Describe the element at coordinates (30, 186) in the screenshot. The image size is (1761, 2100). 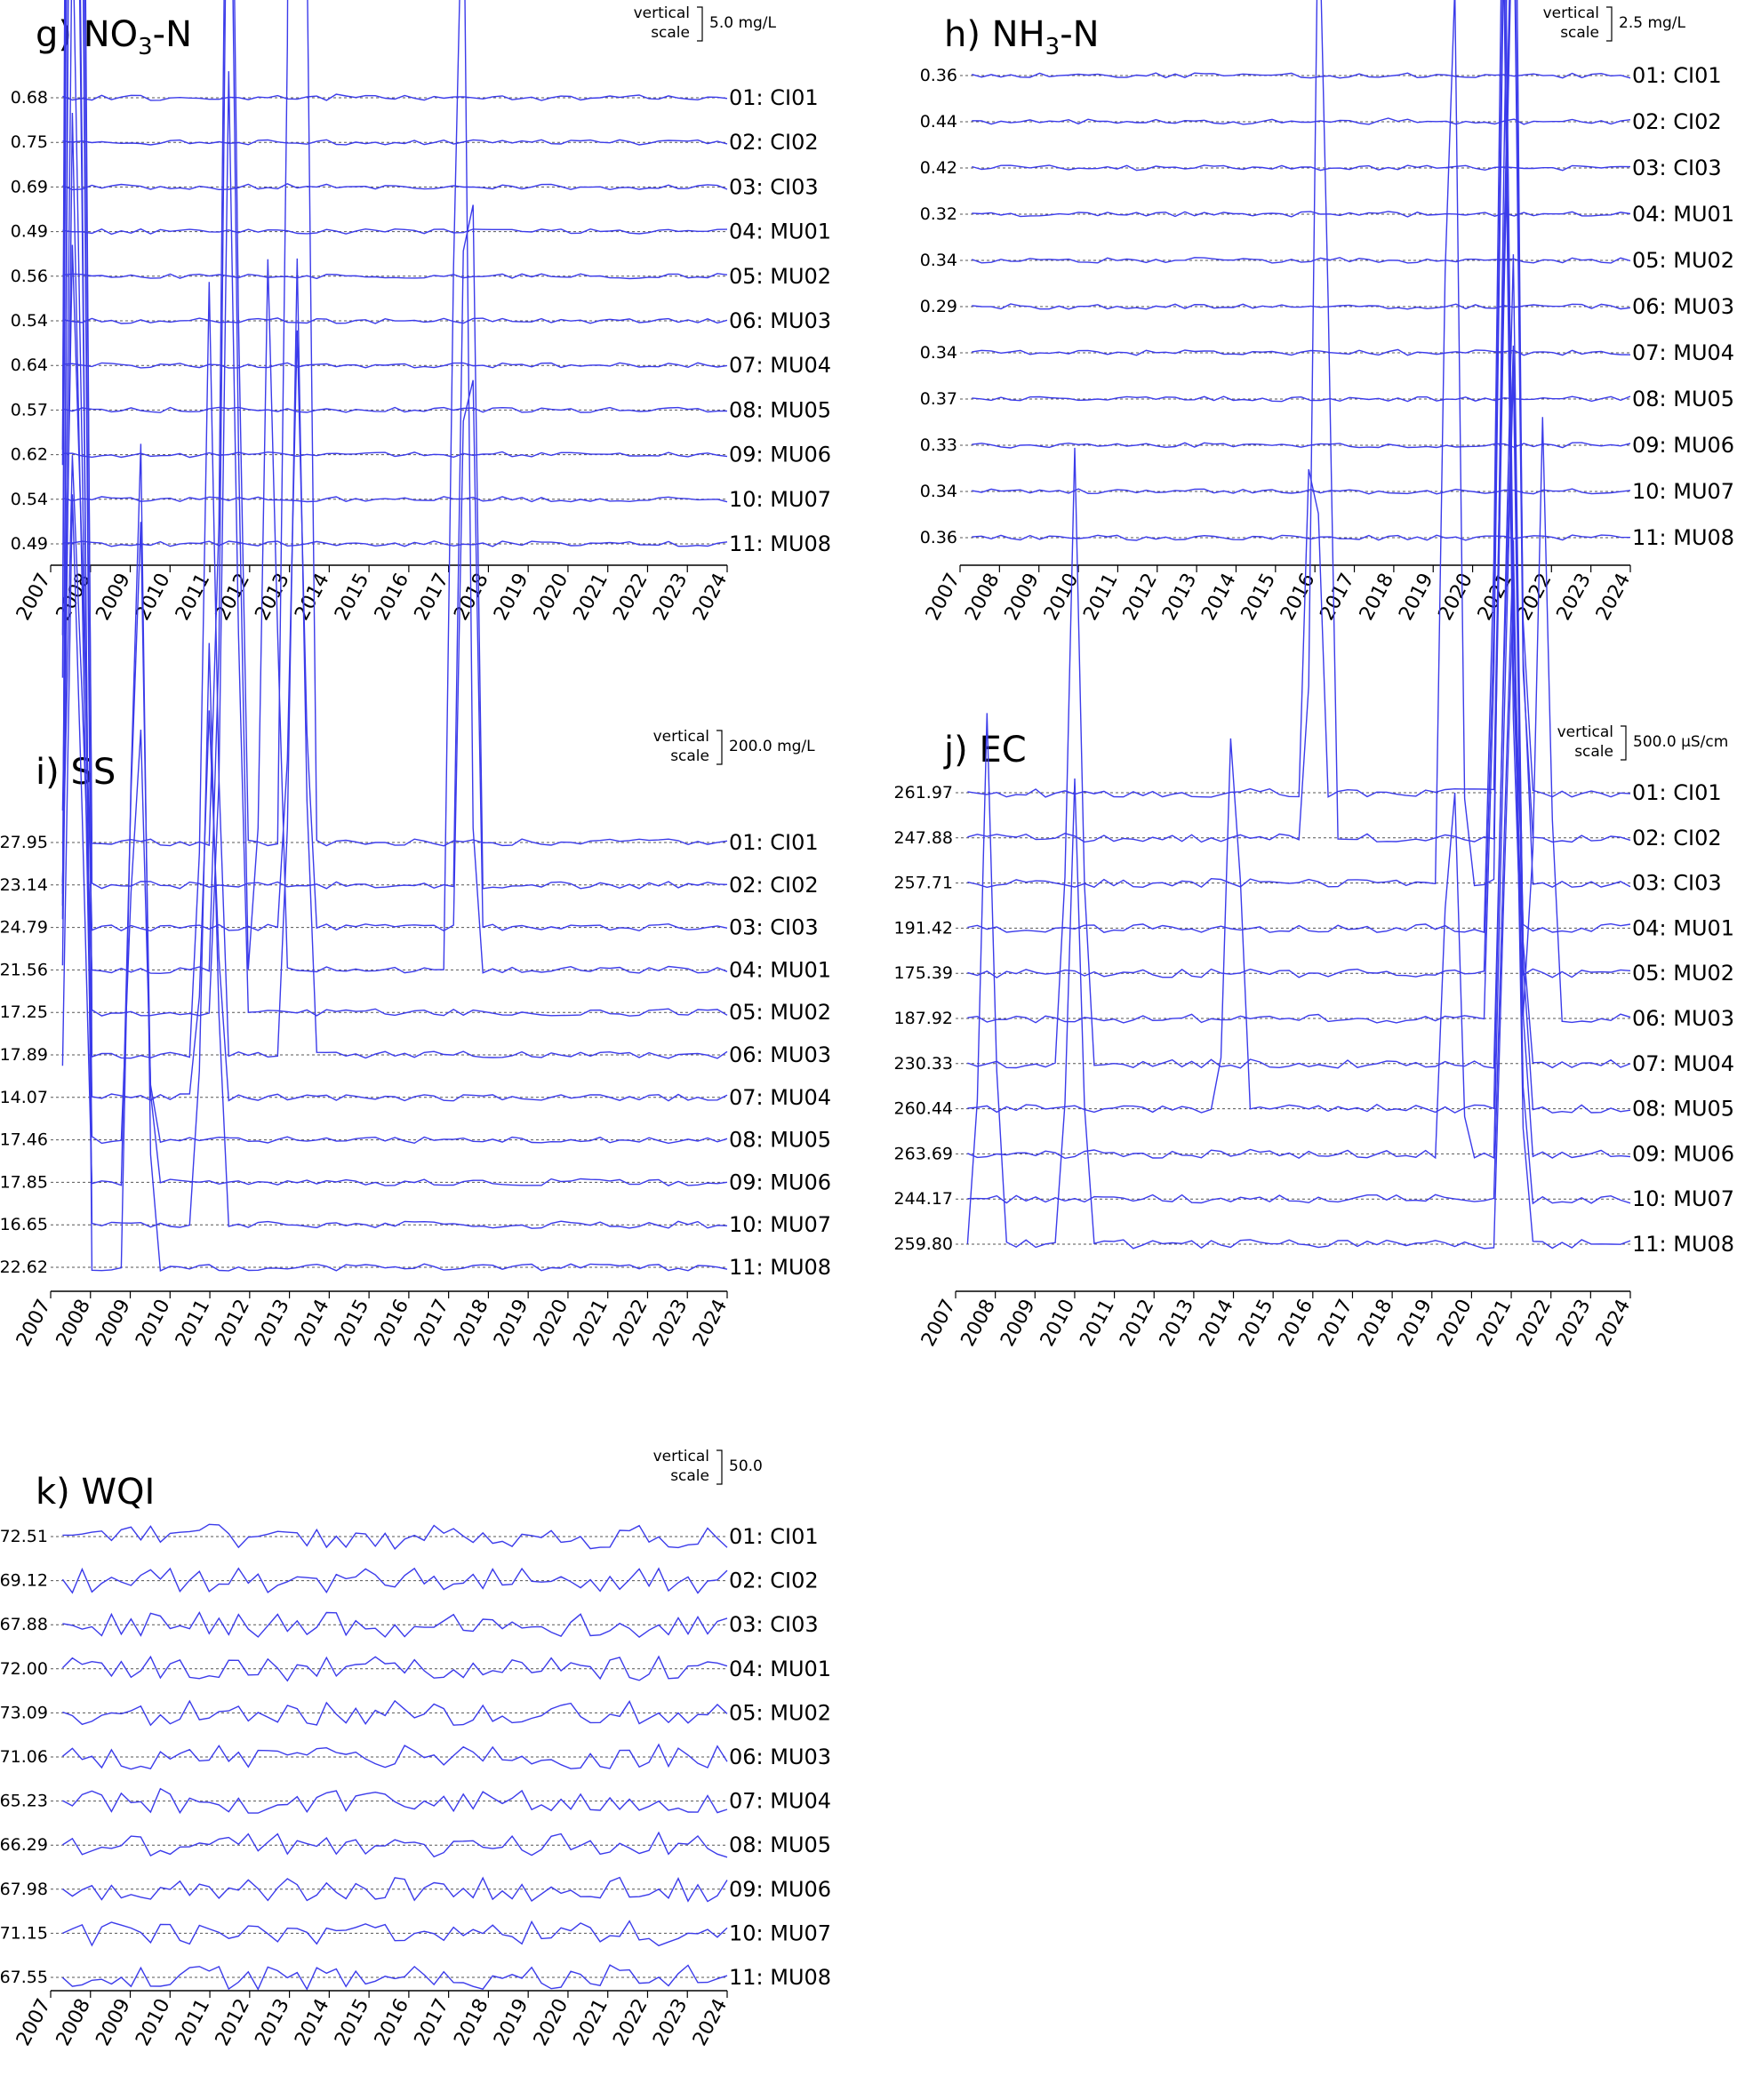
I see `mean-value: 0.69` at that location.